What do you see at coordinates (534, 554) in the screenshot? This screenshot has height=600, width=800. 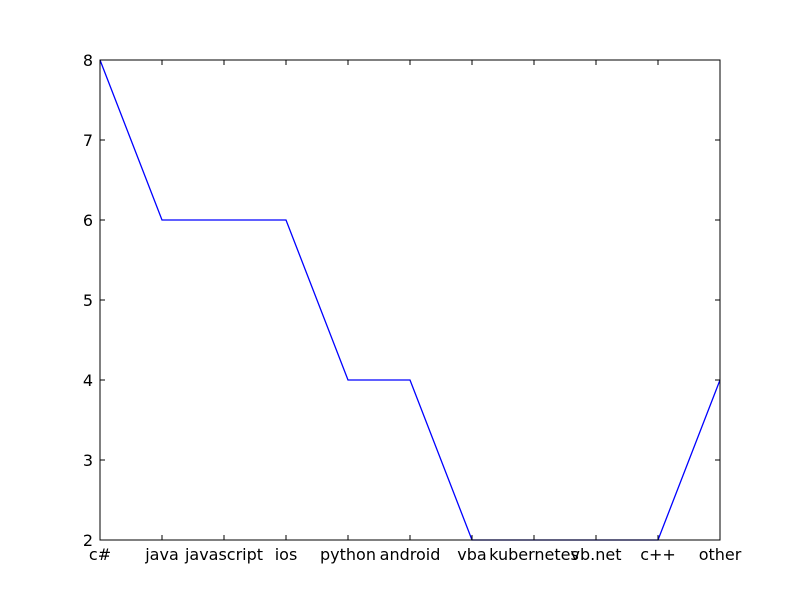 I see `x-tick-label: kubernetes` at bounding box center [534, 554].